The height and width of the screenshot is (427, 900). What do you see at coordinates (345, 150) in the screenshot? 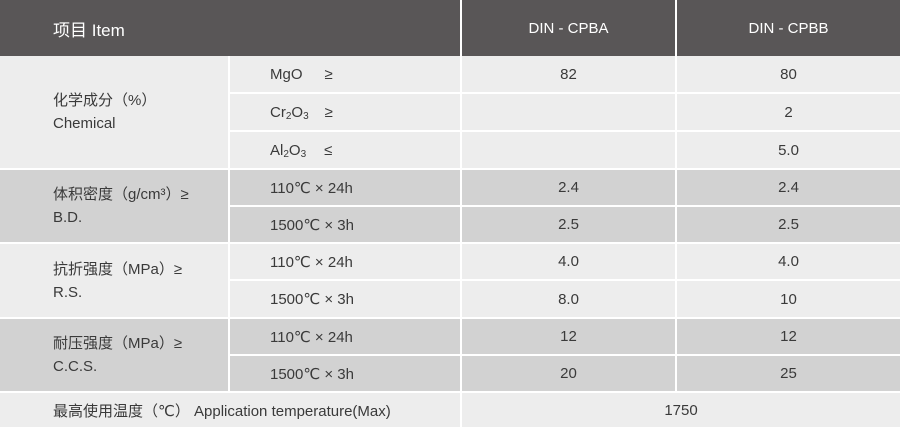
I see `condition-cell: Al 2 O 3 ≤` at bounding box center [345, 150].